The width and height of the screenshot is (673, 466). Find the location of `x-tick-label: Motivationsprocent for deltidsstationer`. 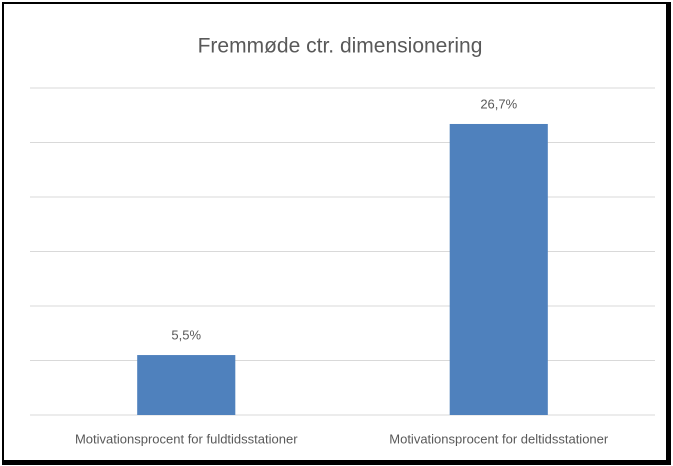

x-tick-label: Motivationsprocent for deltidsstationer is located at coordinates (499, 438).